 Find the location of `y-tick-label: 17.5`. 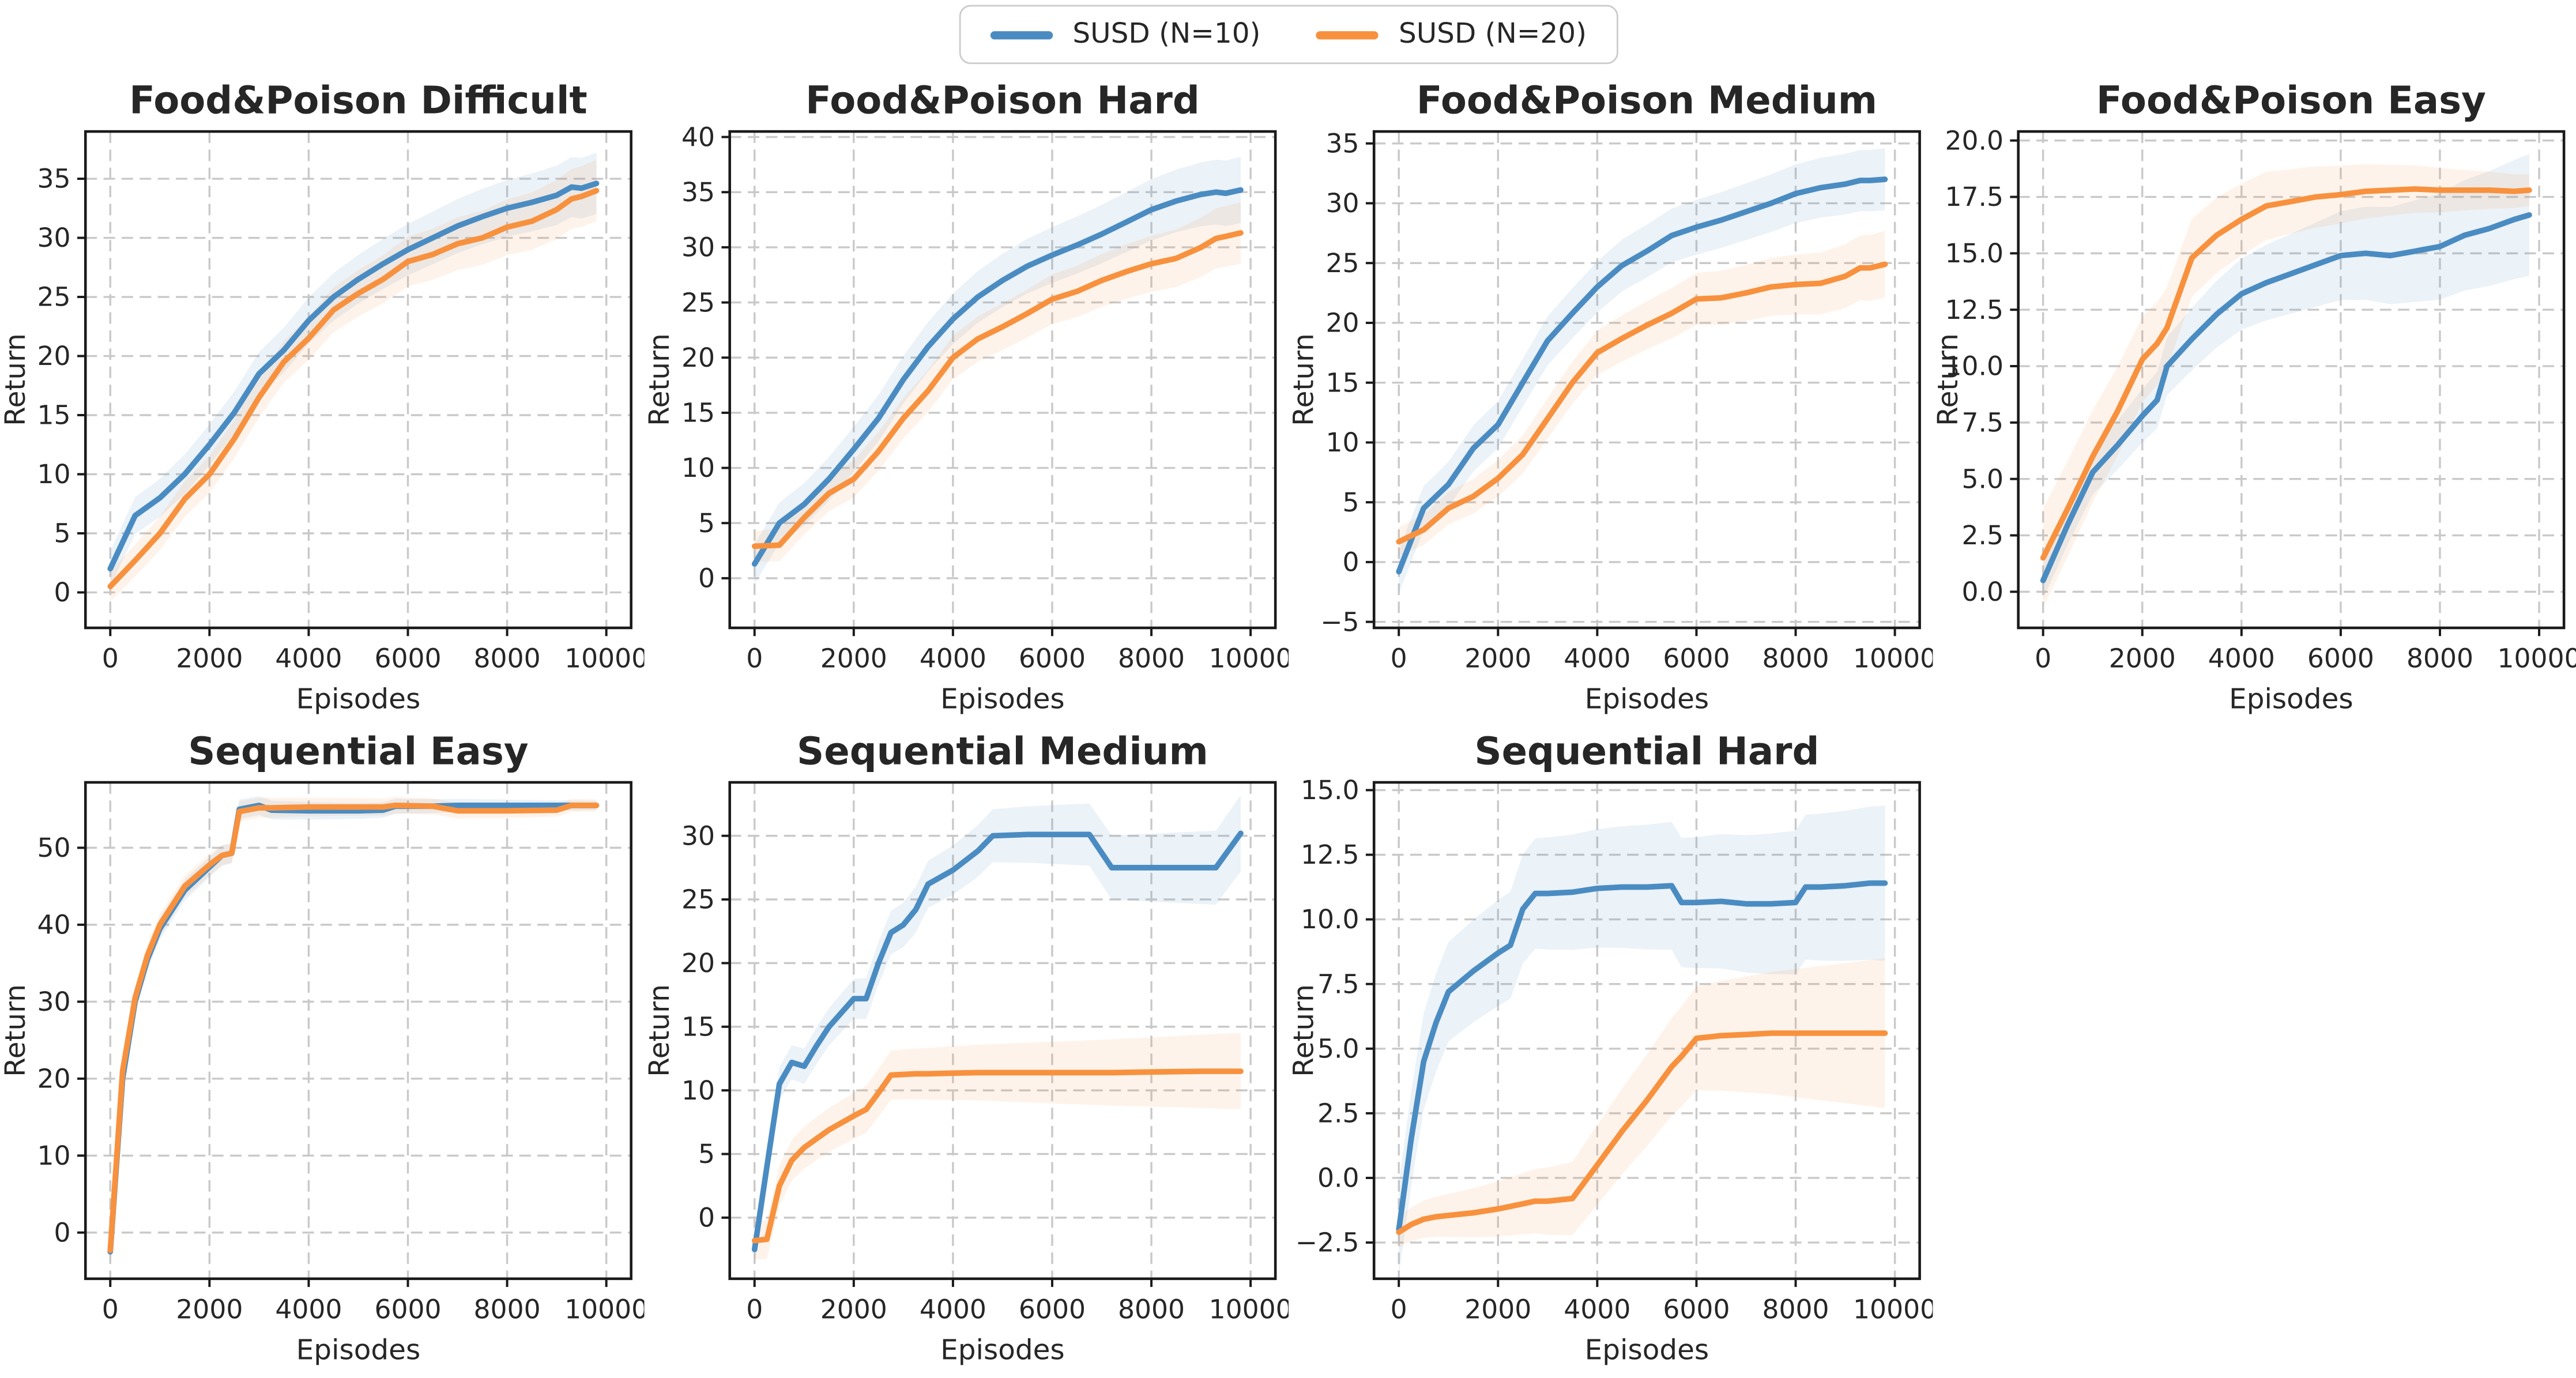

y-tick-label: 17.5 is located at coordinates (1974, 197).